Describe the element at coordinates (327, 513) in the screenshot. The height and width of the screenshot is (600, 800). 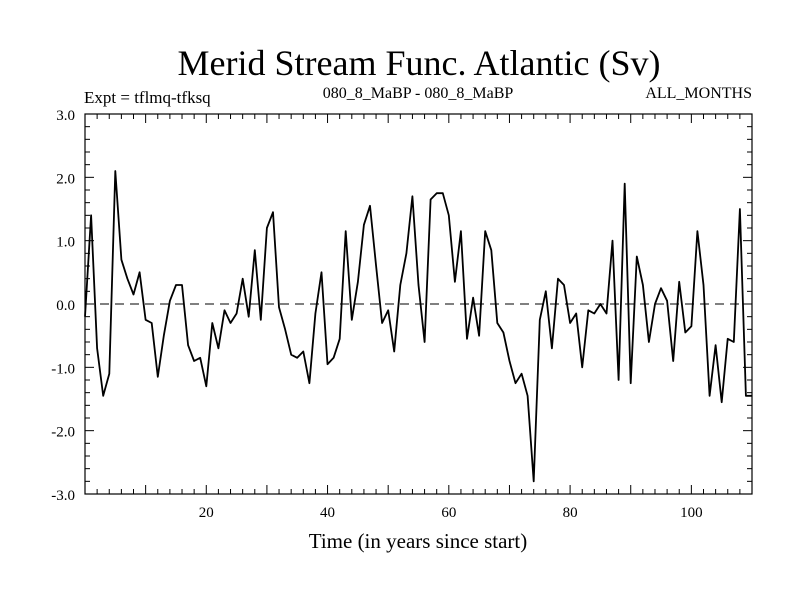
I see `x-tick-label: 40` at that location.